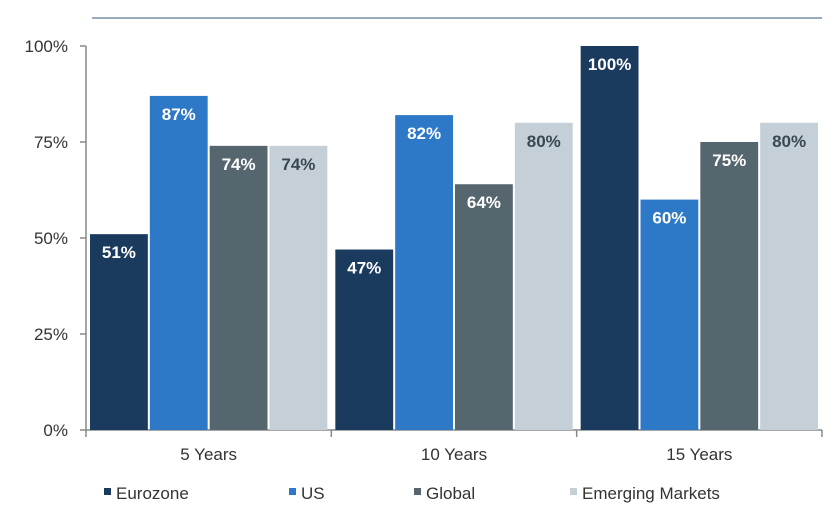 This screenshot has height=520, width=838. I want to click on y-tick-label: 50%, so click(51, 238).